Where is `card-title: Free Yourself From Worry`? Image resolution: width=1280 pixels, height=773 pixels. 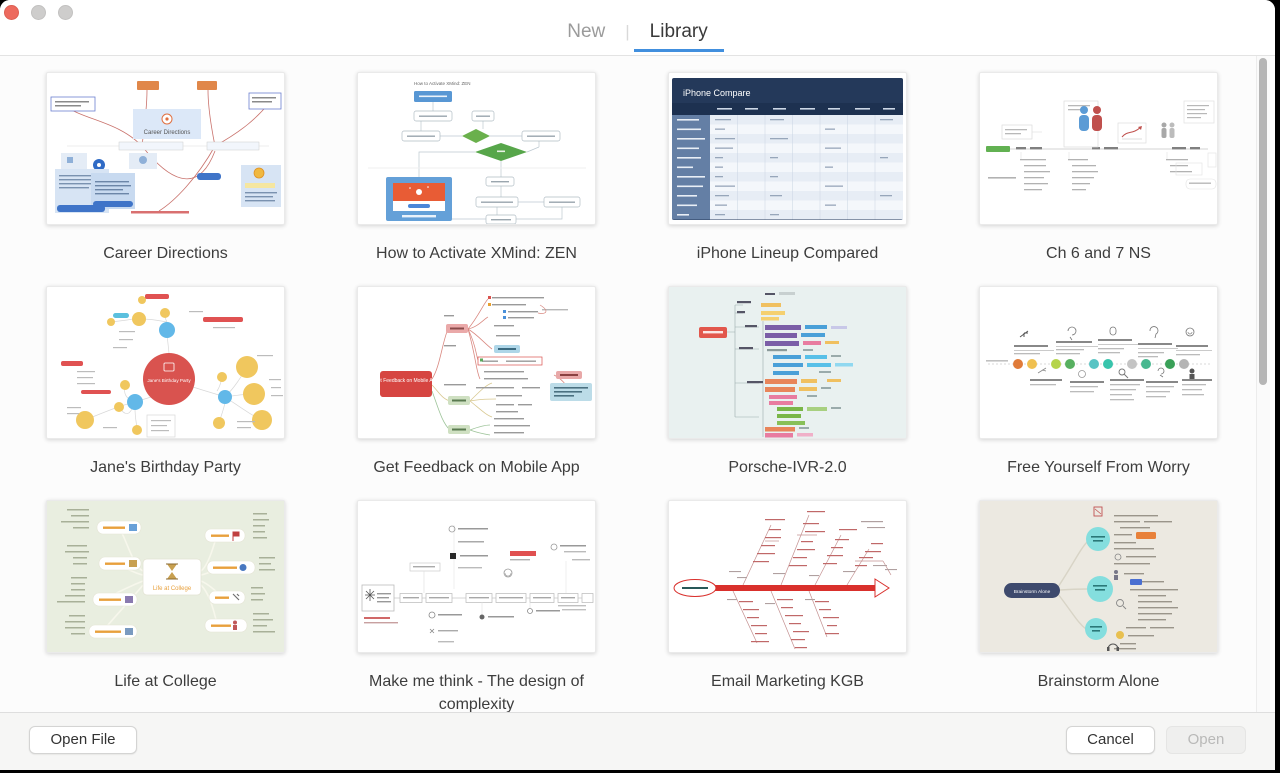
card-title: Free Yourself From Worry is located at coordinates (1098, 467).